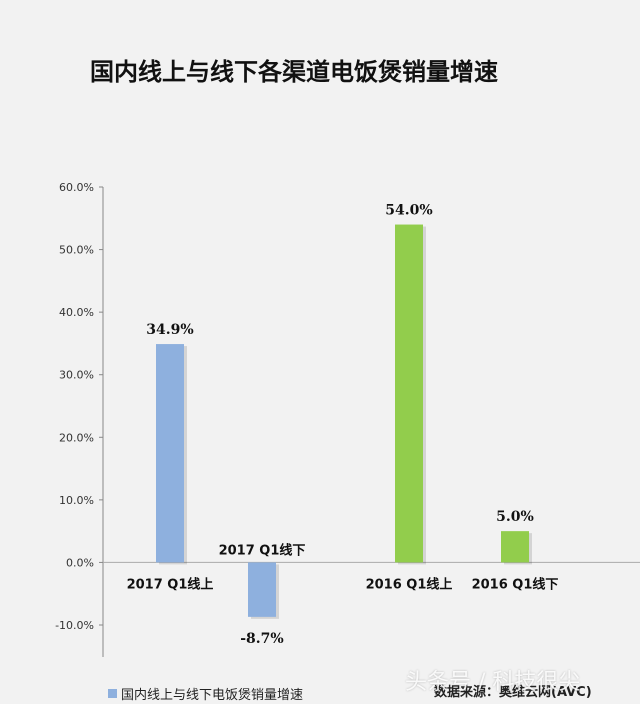  Describe the element at coordinates (294, 72) in the screenshot. I see `chart-title: 国内线上与线下各渠道电饭煲销量增速` at that location.